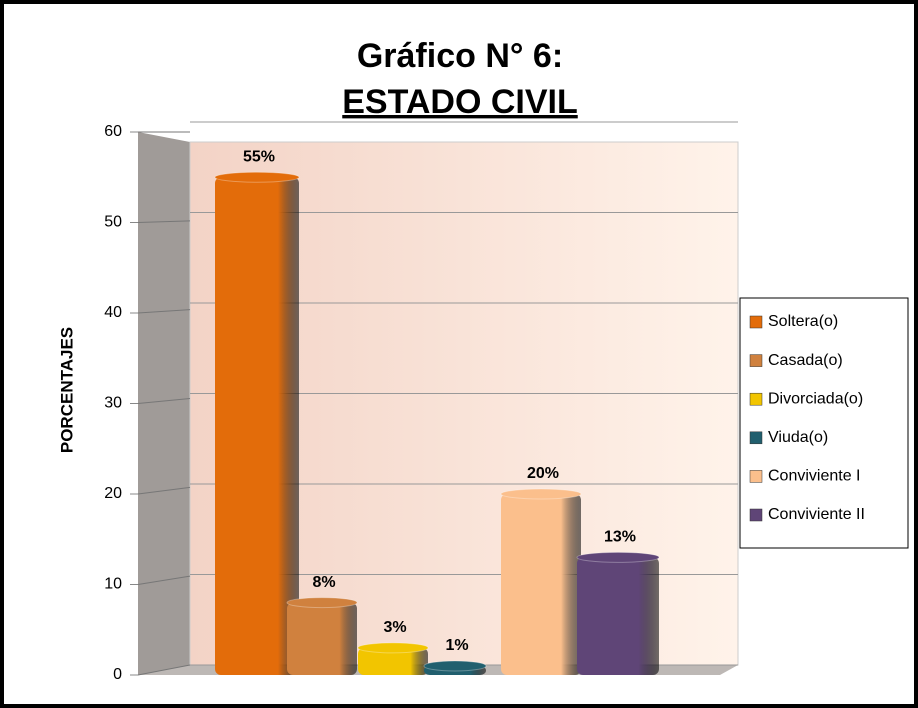 Image resolution: width=918 pixels, height=708 pixels. What do you see at coordinates (803, 321) in the screenshot?
I see `legend-label: Soltera(o)` at bounding box center [803, 321].